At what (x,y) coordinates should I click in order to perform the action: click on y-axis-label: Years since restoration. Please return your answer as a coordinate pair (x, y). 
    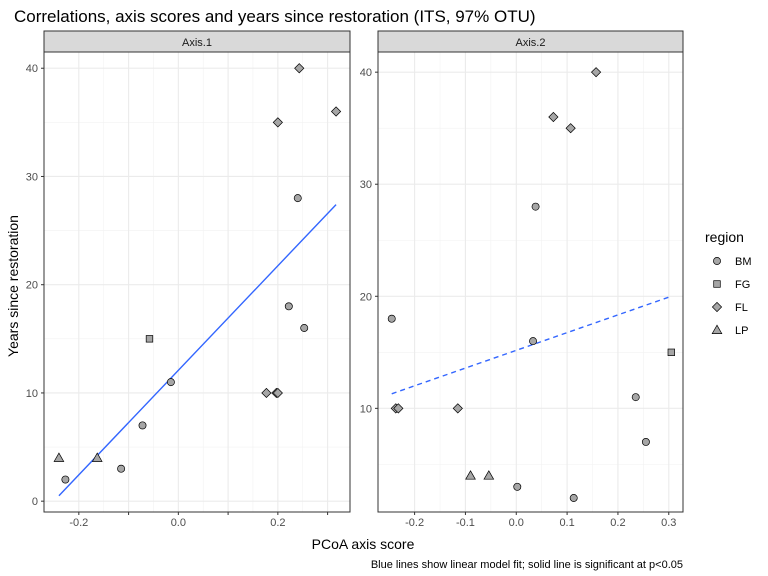
    Looking at the image, I should click on (13, 286).